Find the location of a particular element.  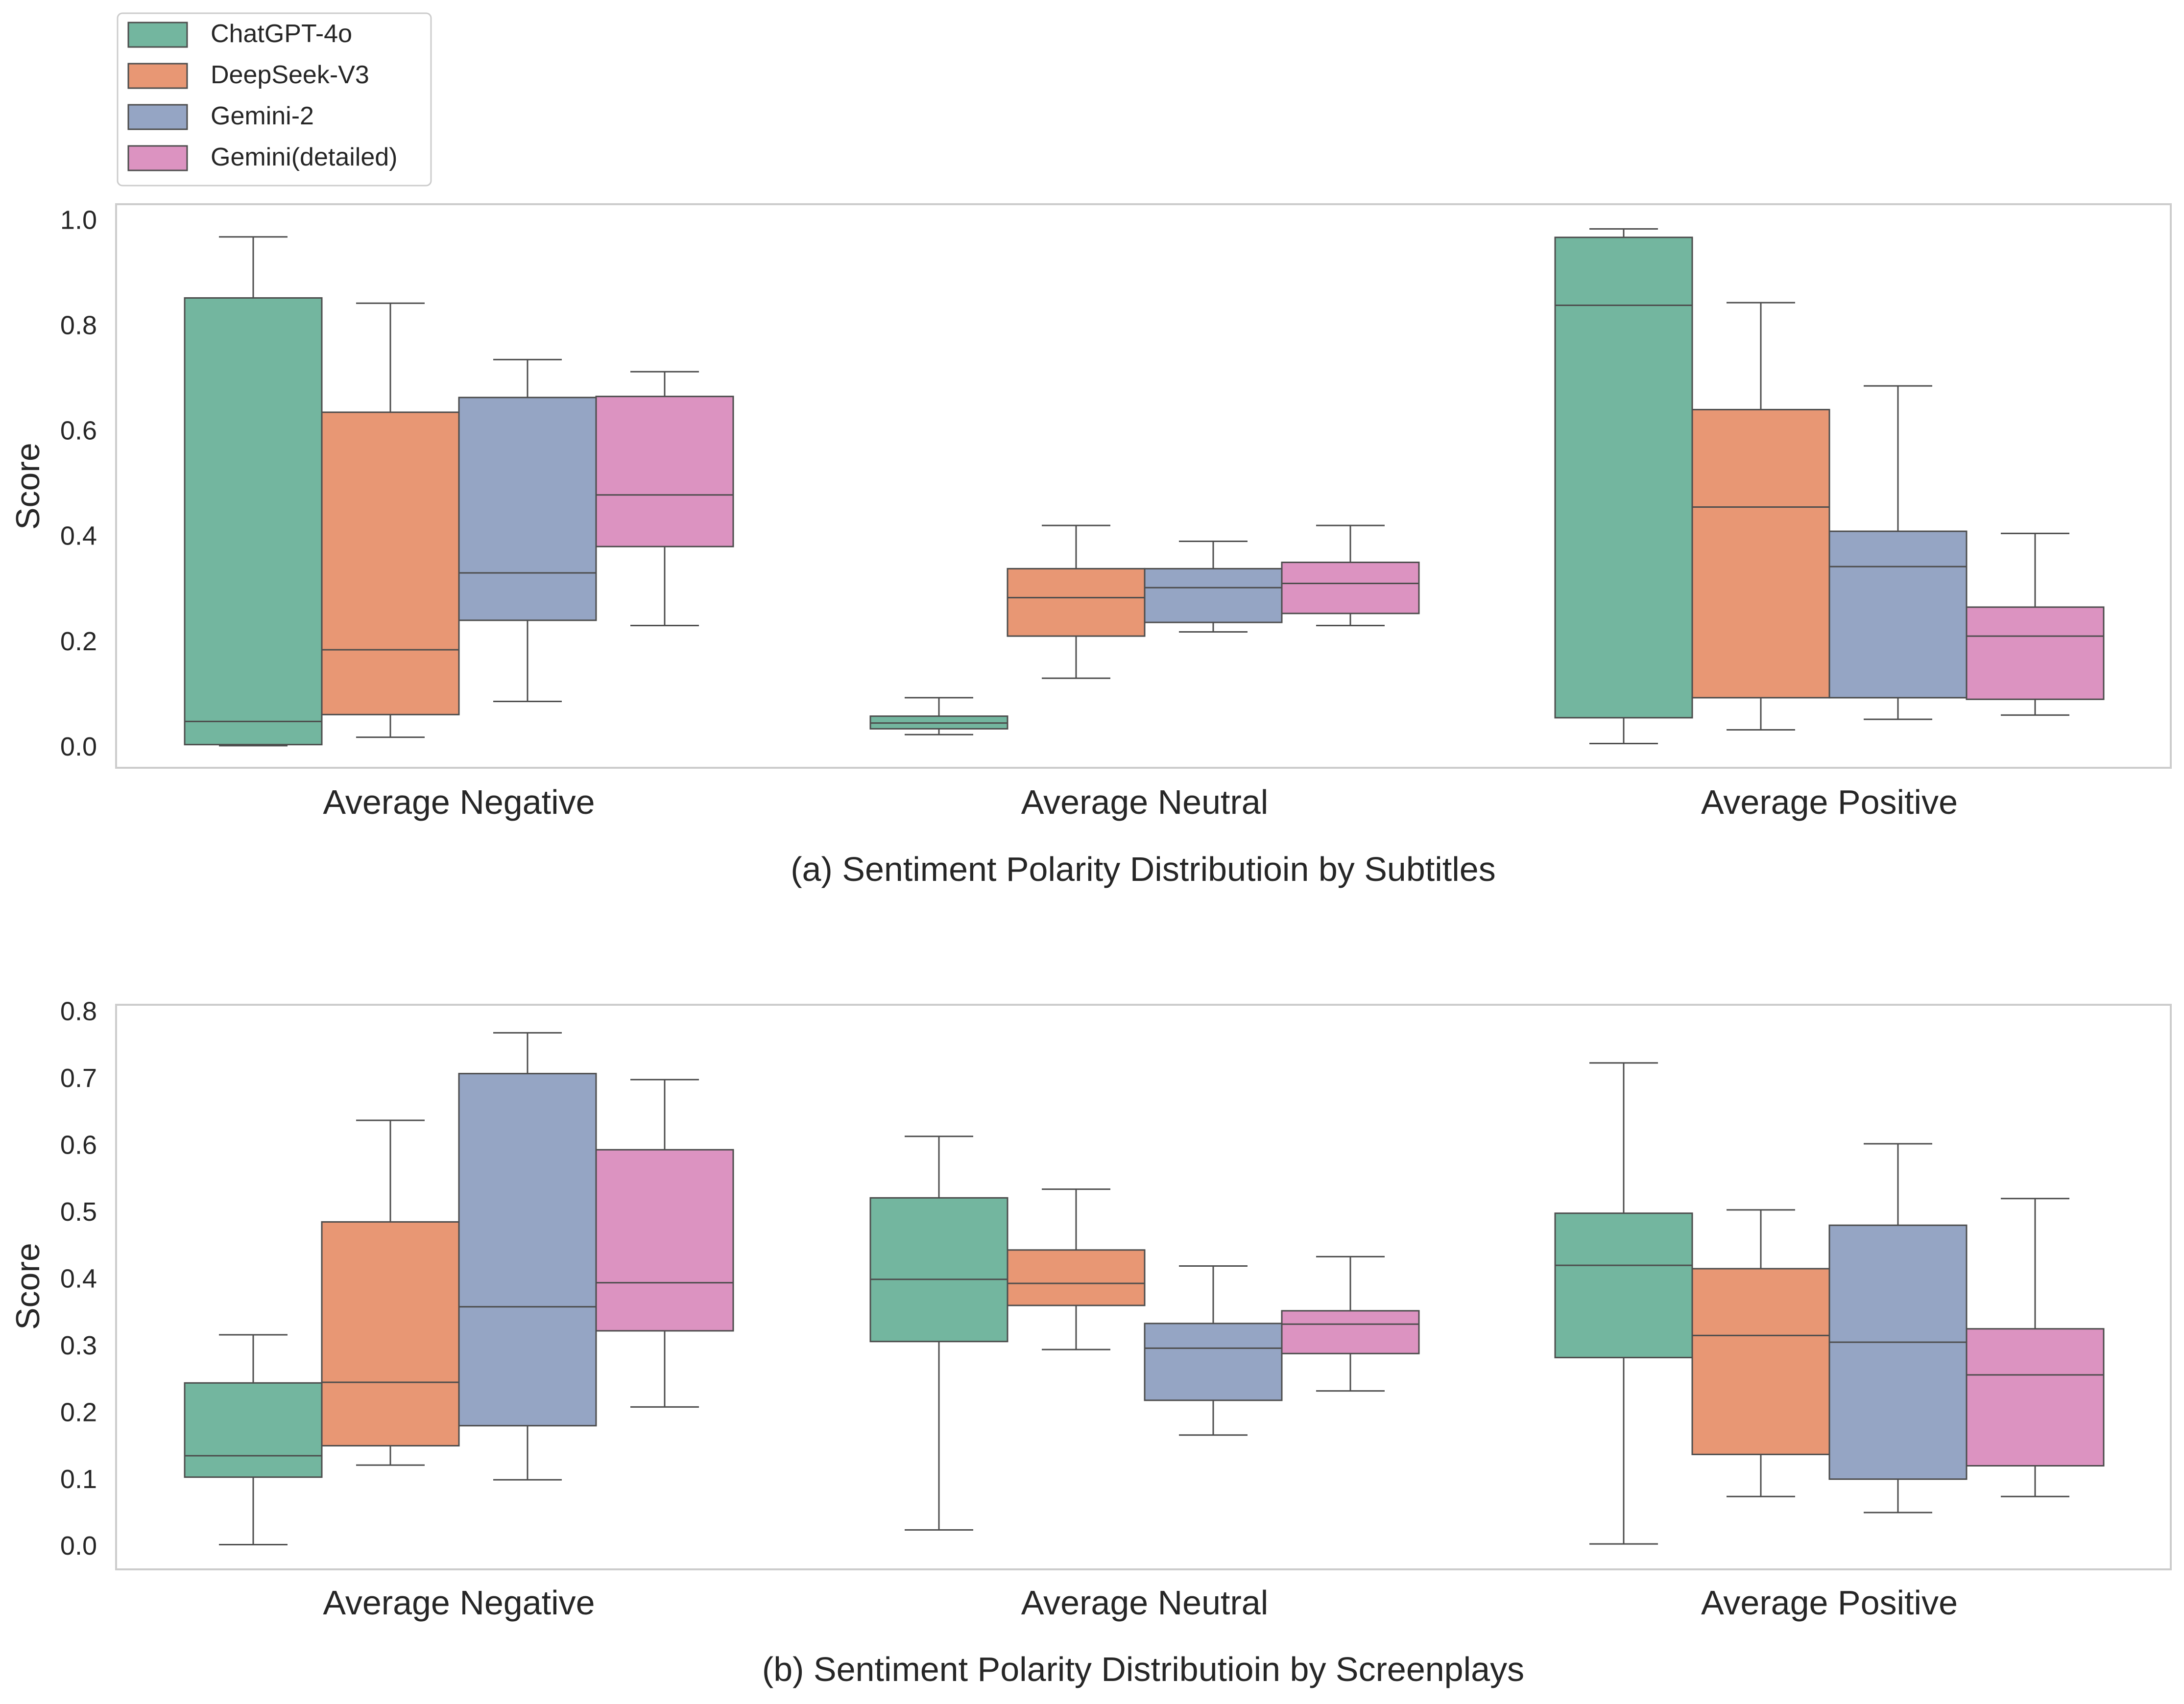

y-tick-label: 0.5 is located at coordinates (78, 1212).